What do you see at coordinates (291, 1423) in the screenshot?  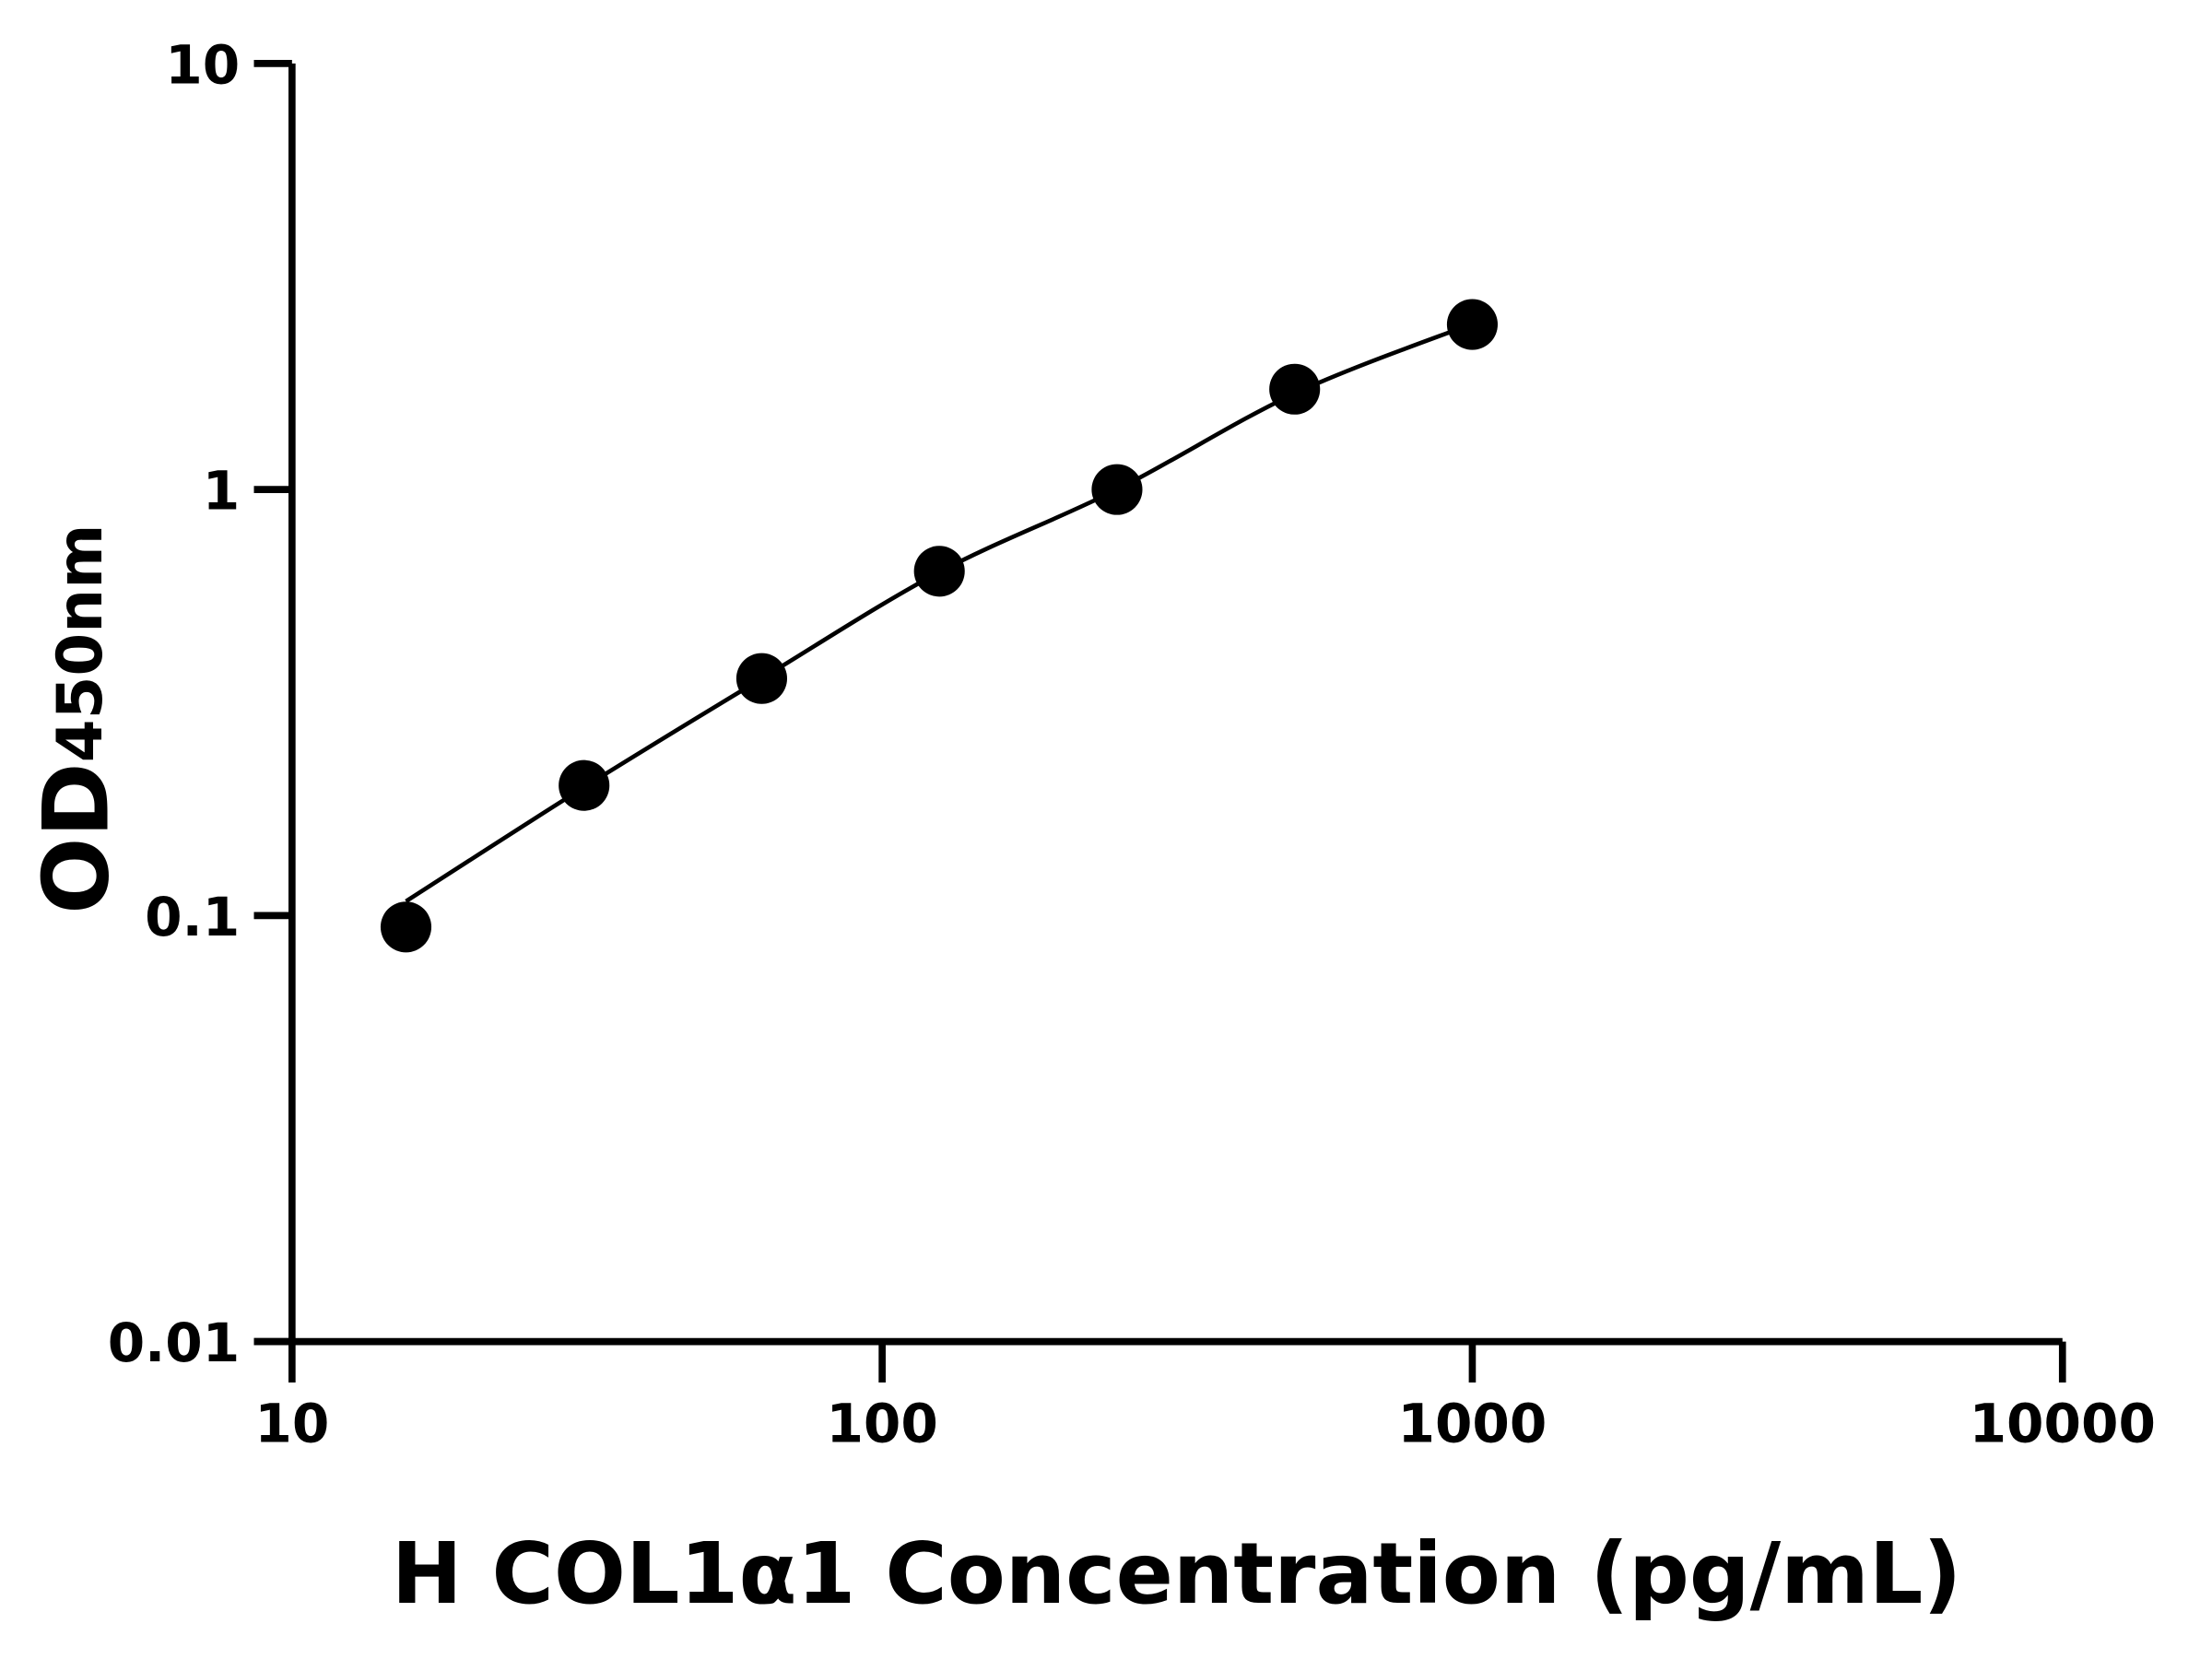 I see `x-tick-label: 10` at bounding box center [291, 1423].